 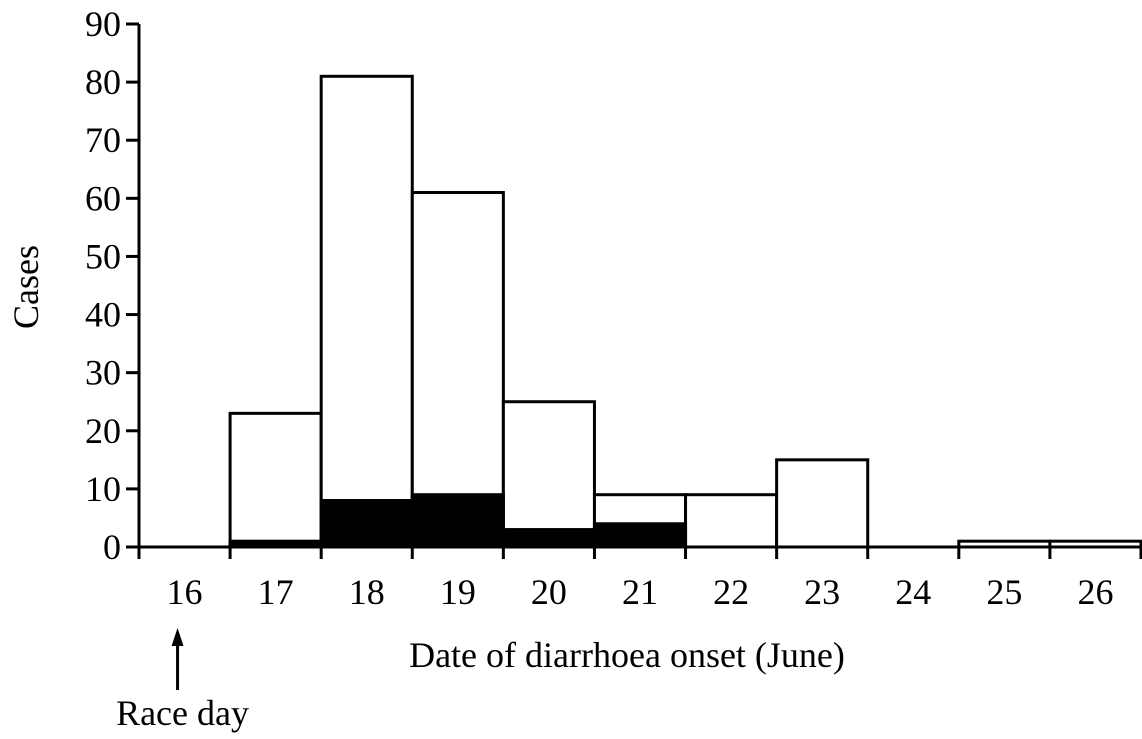 What do you see at coordinates (103, 489) in the screenshot?
I see `y-tick-label-10: 10` at bounding box center [103, 489].